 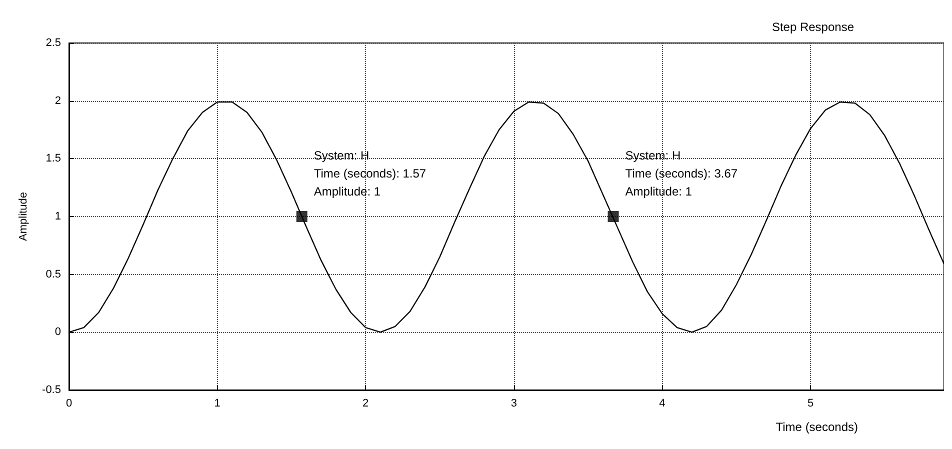 I want to click on y-tick-label: 2, so click(x=57, y=100).